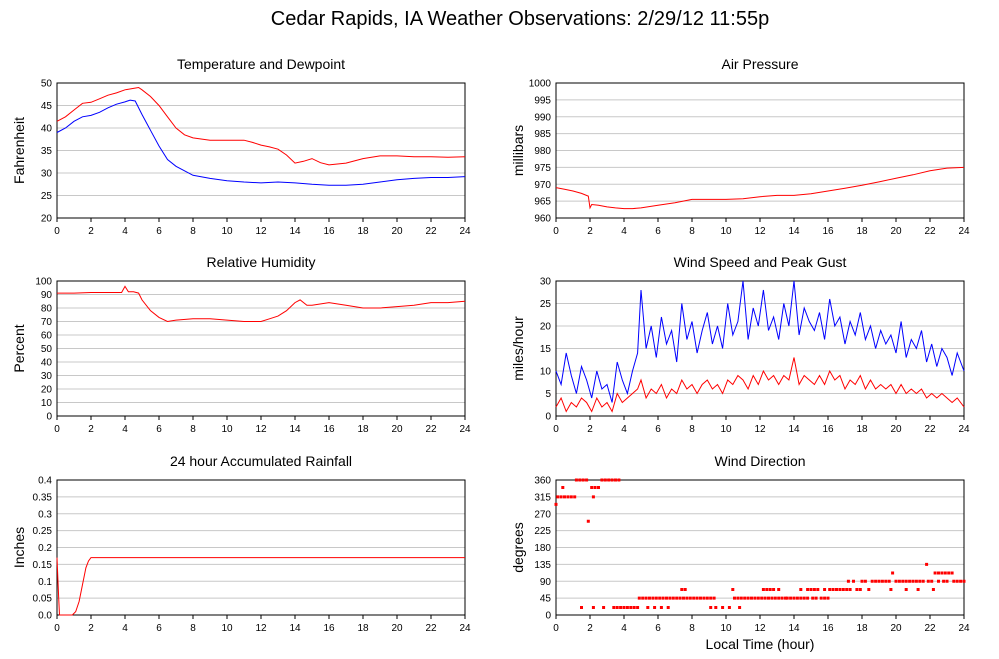 The height and width of the screenshot is (659, 999). Describe the element at coordinates (518, 348) in the screenshot. I see `y-axis-label: miles/hour` at that location.